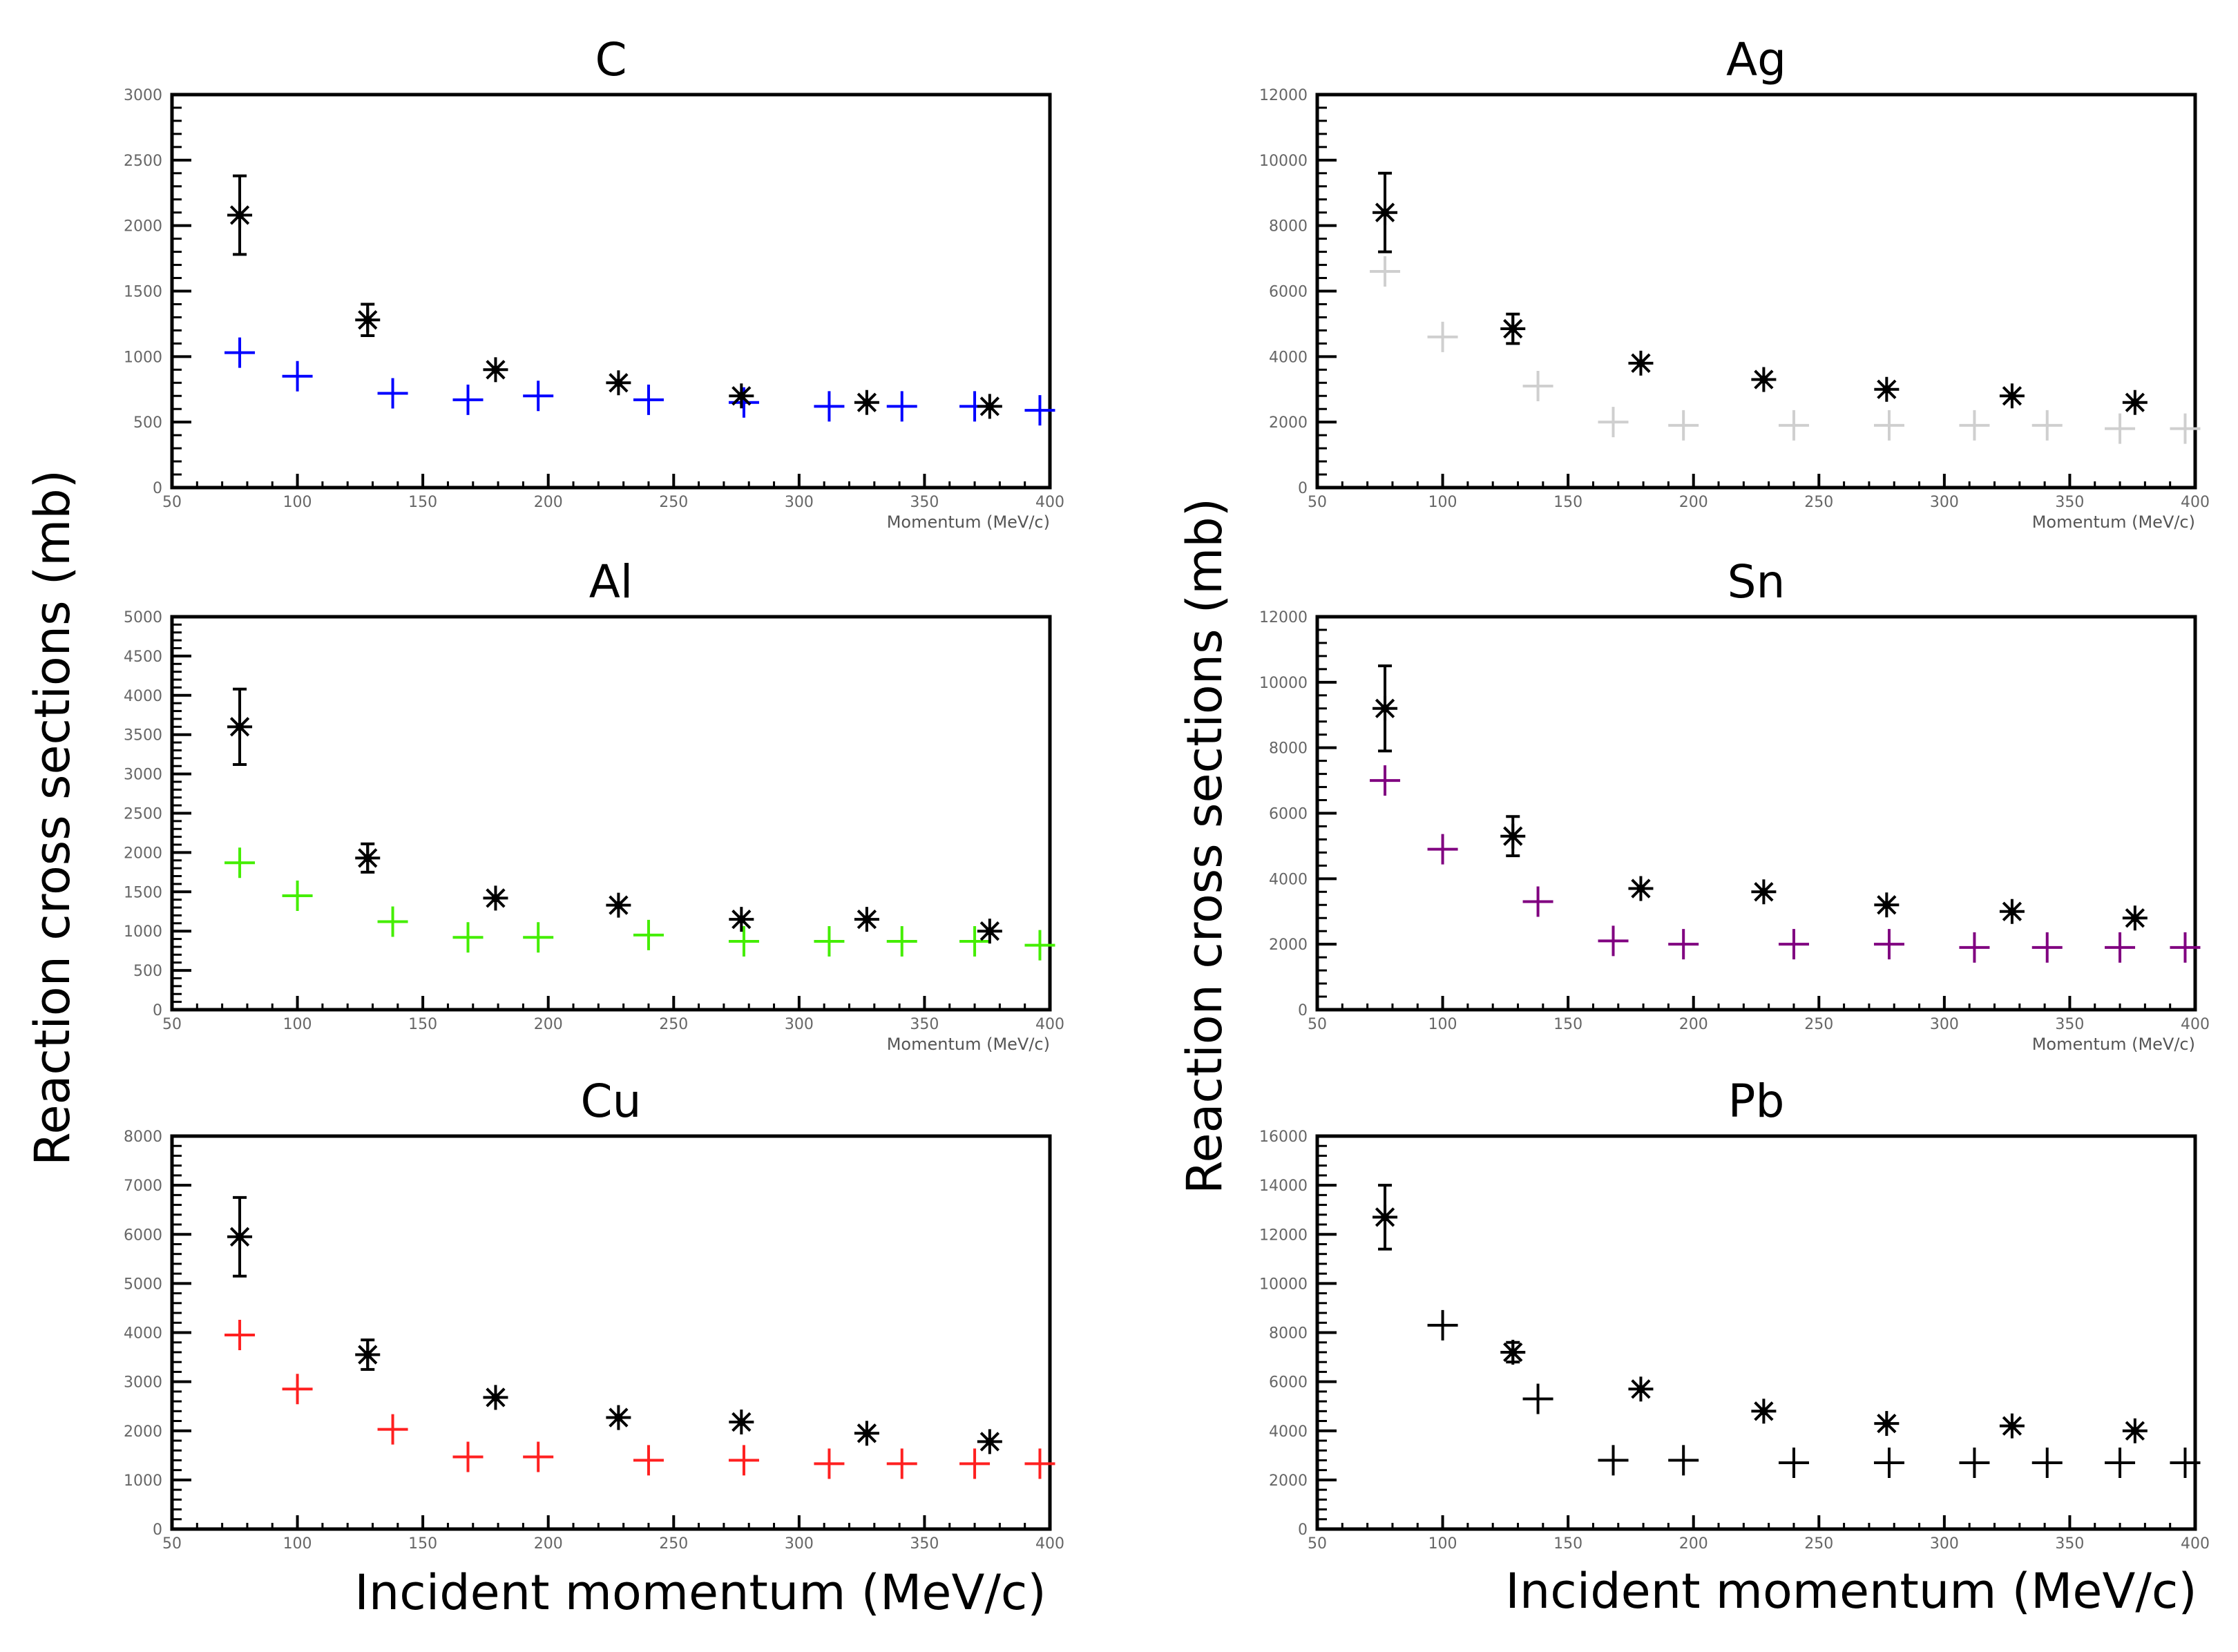  Describe the element at coordinates (1284, 161) in the screenshot. I see `y-tick-label: 10000` at that location.